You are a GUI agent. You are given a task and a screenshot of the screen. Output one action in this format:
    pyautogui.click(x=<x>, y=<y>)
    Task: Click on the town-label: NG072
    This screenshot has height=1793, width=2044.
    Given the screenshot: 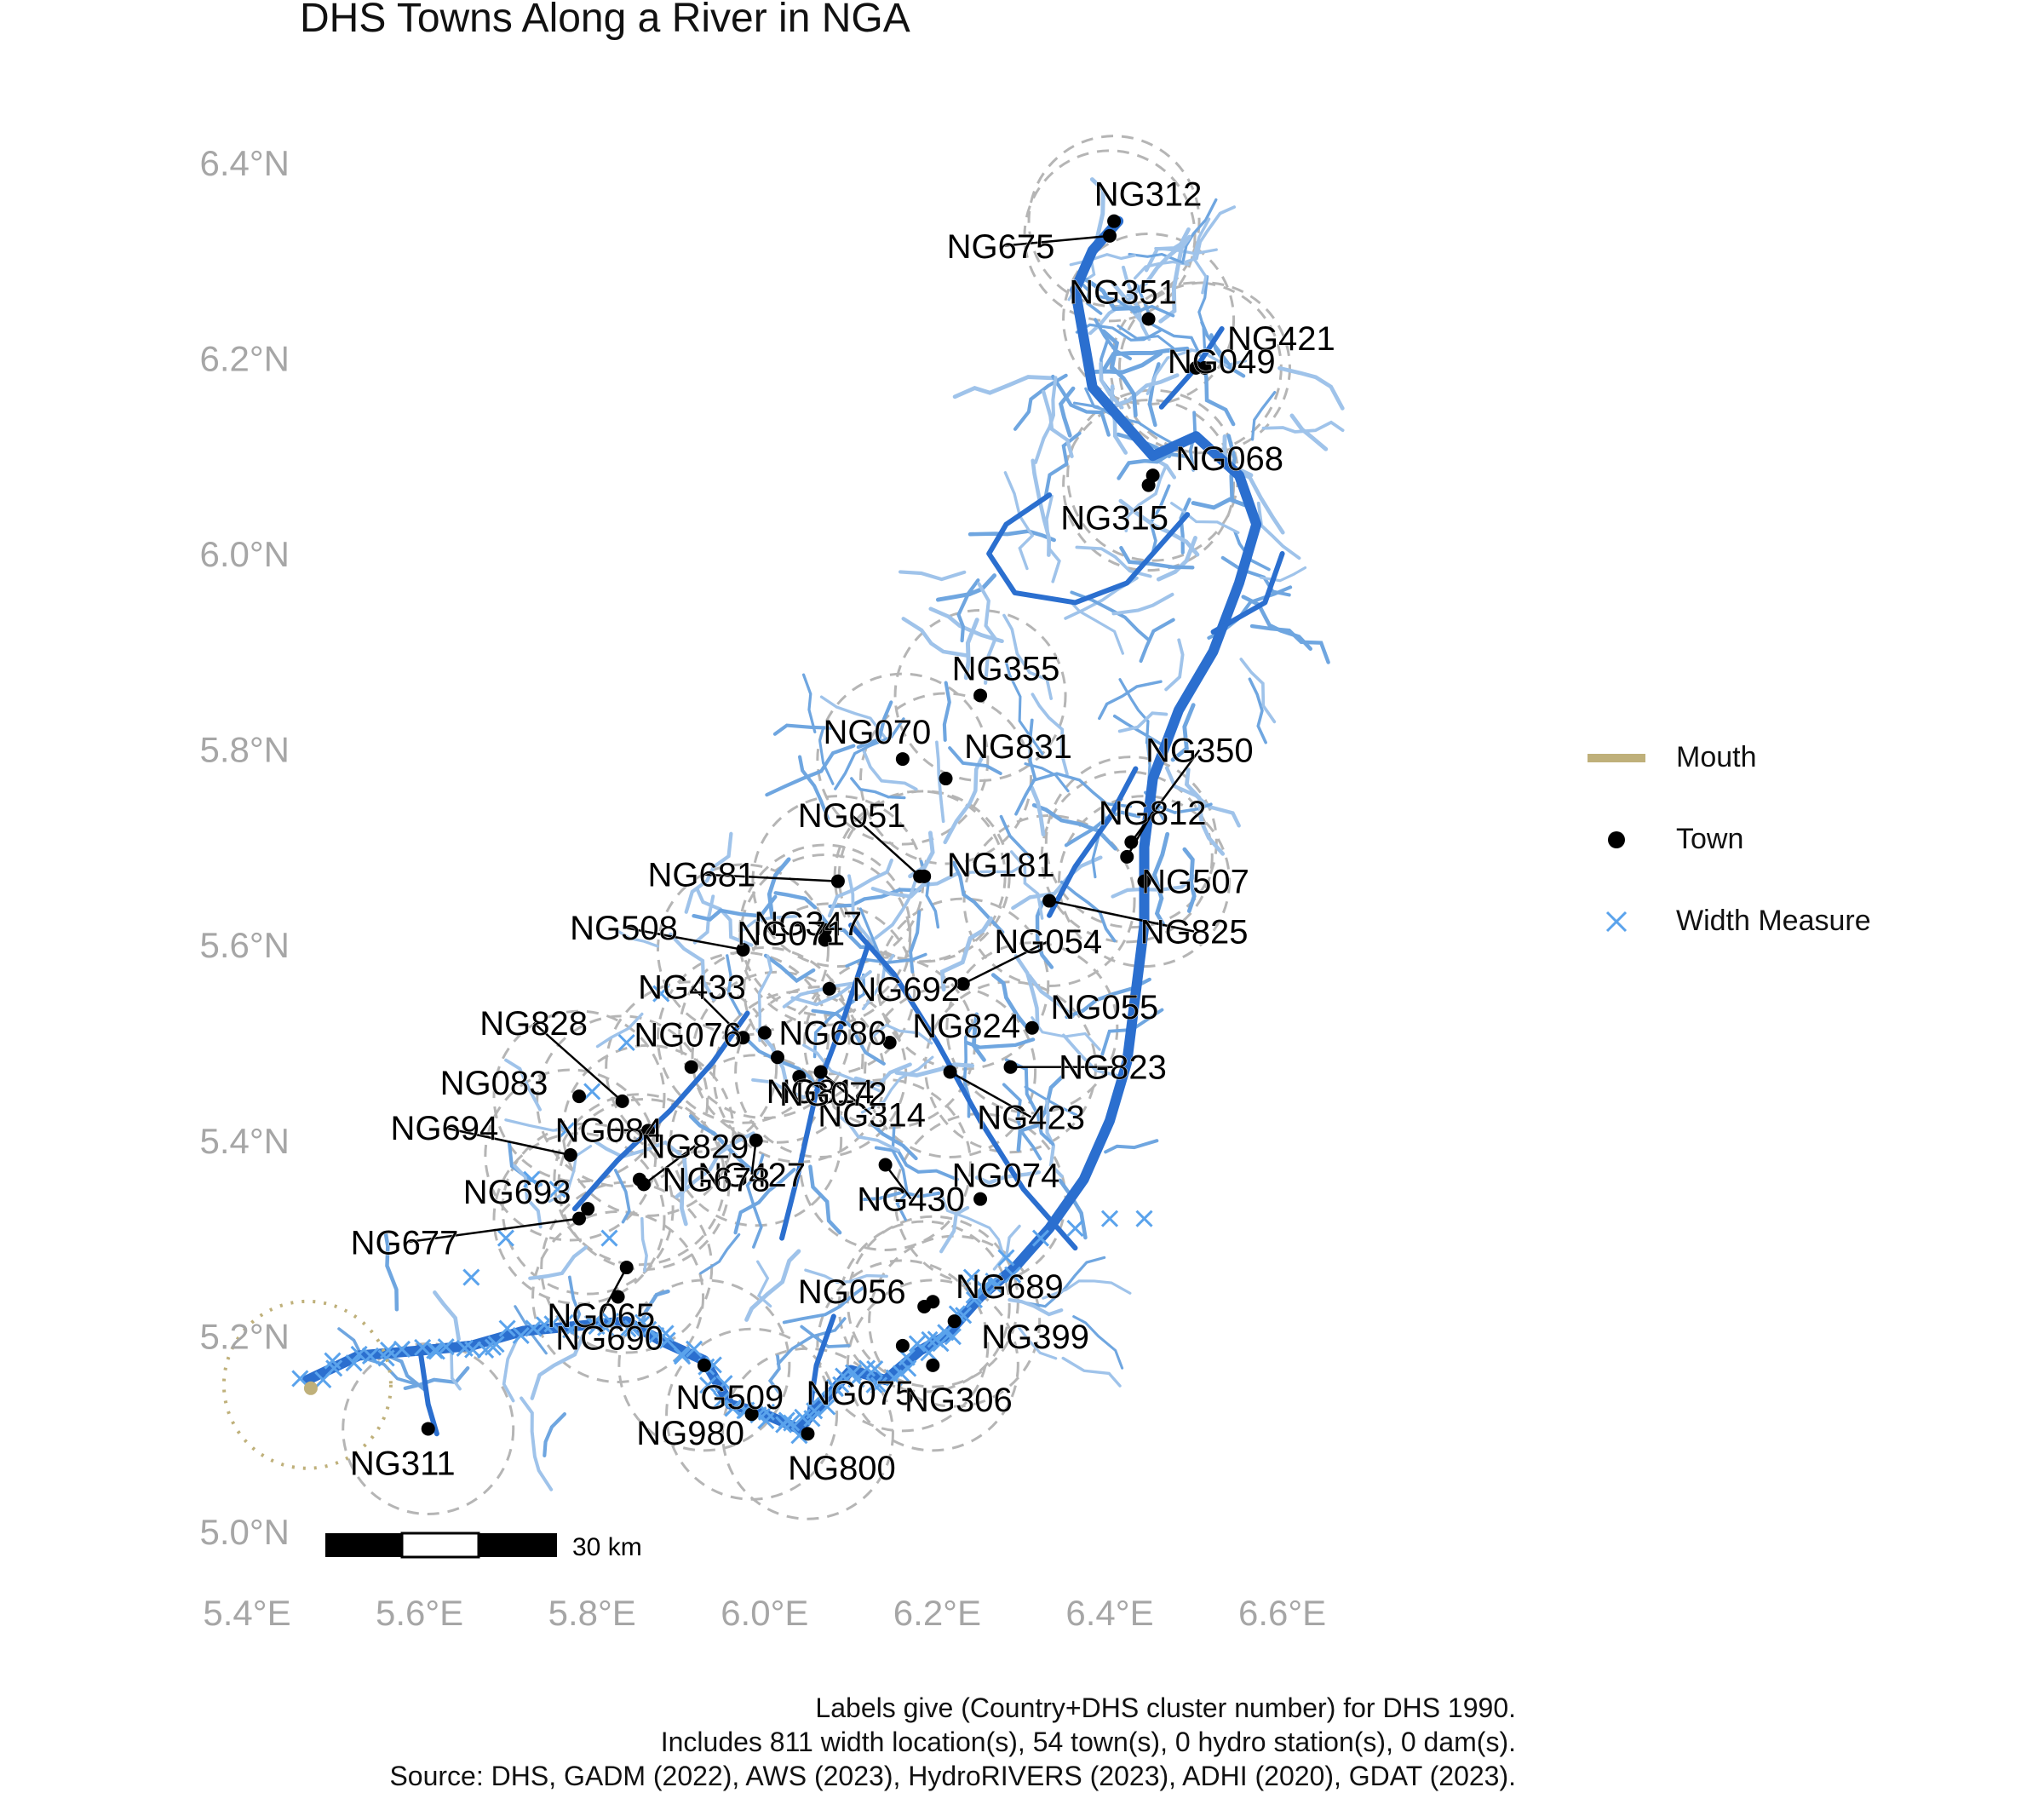 What is the action you would take?
    pyautogui.click(x=833, y=1095)
    